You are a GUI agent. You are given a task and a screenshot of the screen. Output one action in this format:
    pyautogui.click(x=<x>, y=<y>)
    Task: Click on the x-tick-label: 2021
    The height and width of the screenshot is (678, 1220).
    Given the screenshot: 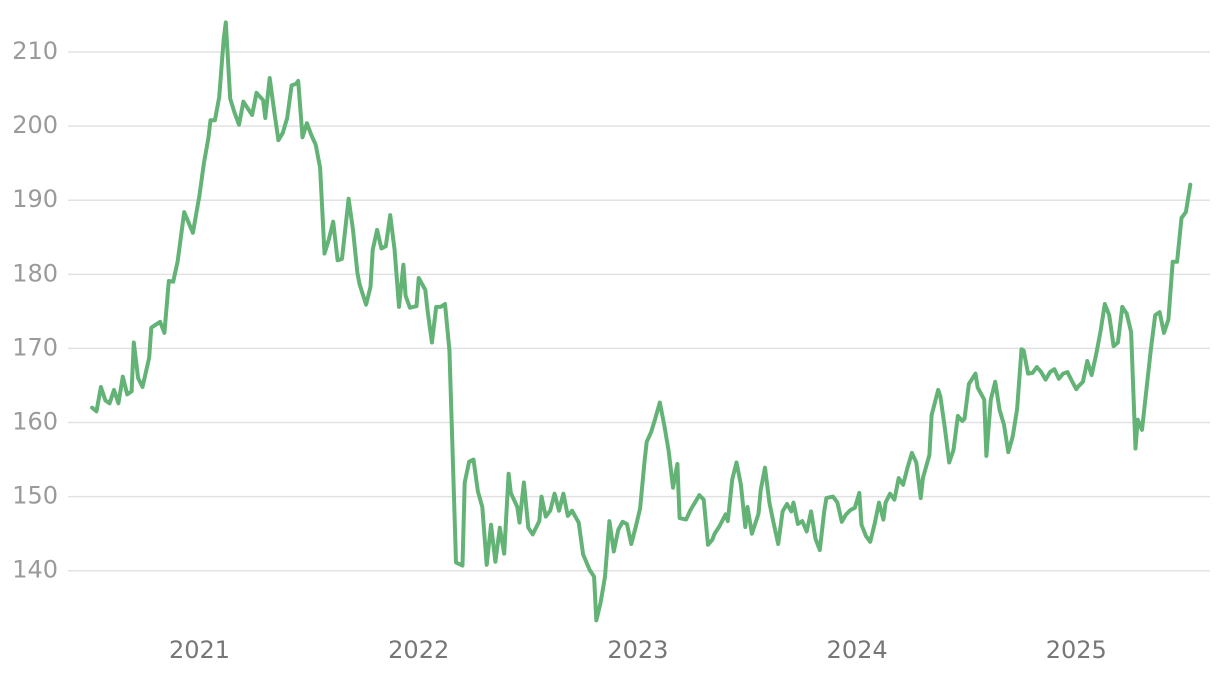 What is the action you would take?
    pyautogui.click(x=199, y=650)
    